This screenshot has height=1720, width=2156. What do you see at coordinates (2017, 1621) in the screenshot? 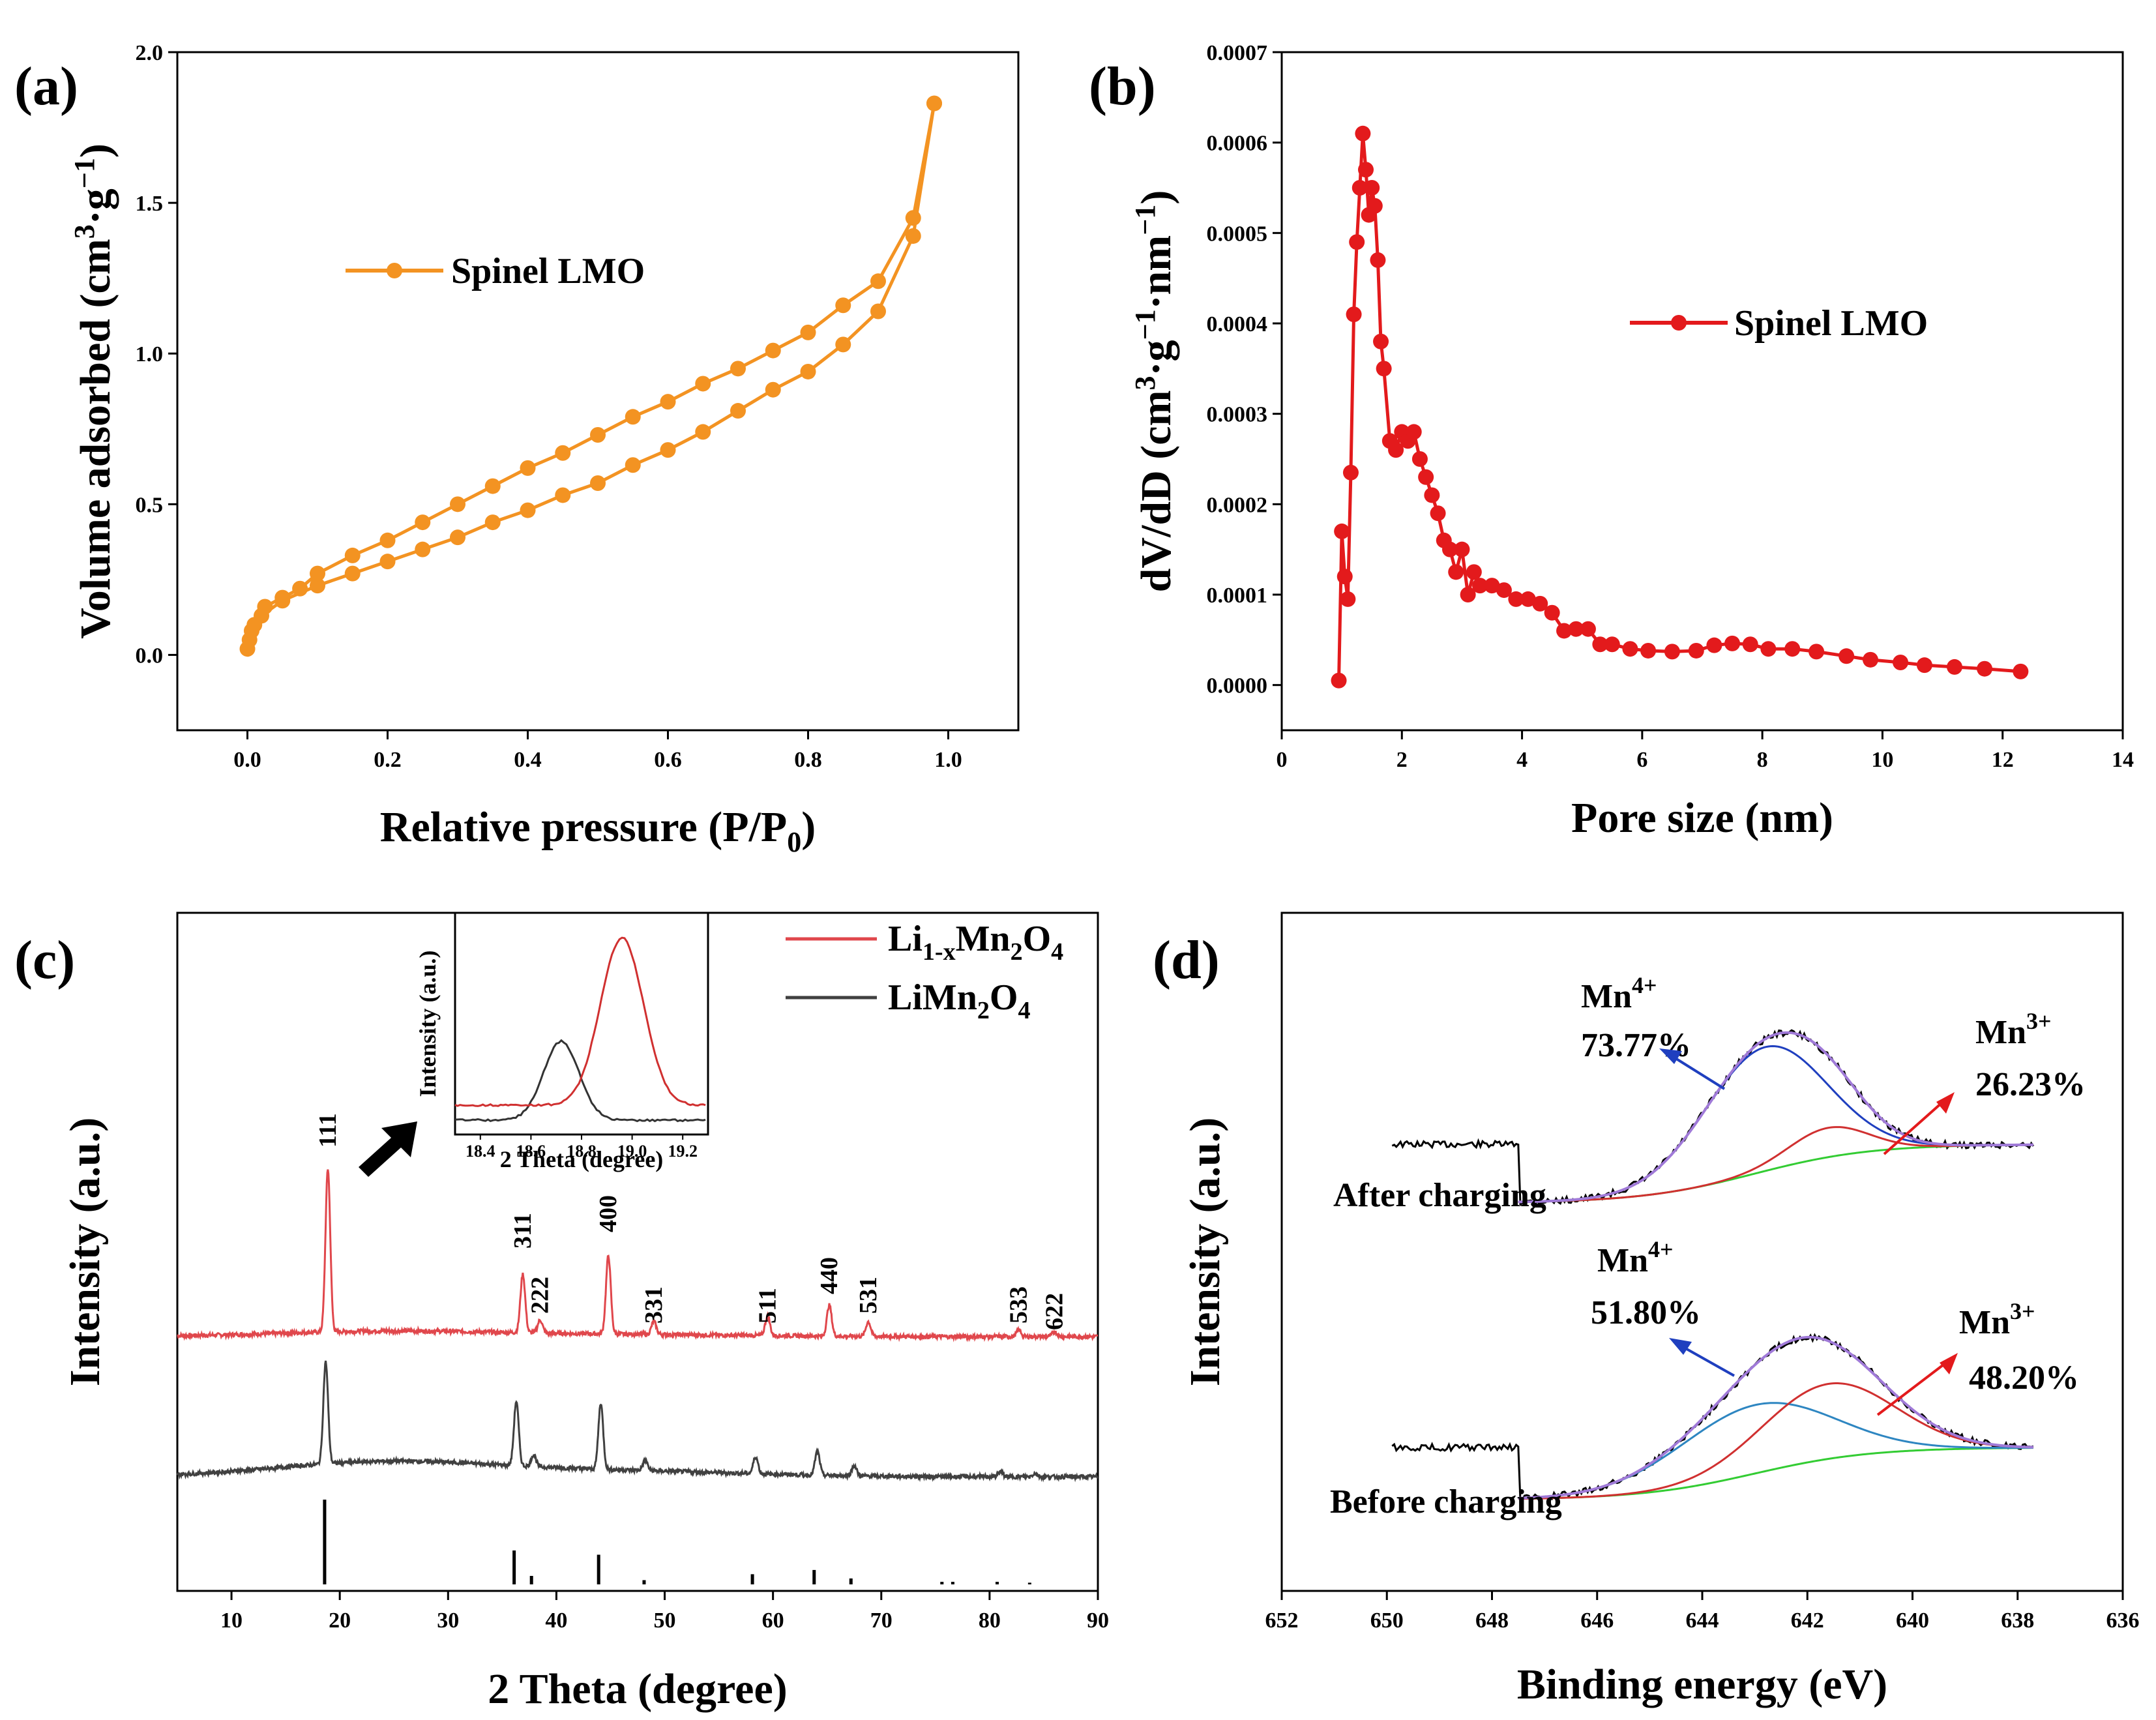
I see `panel-d-xtick-label: 638` at bounding box center [2017, 1621].